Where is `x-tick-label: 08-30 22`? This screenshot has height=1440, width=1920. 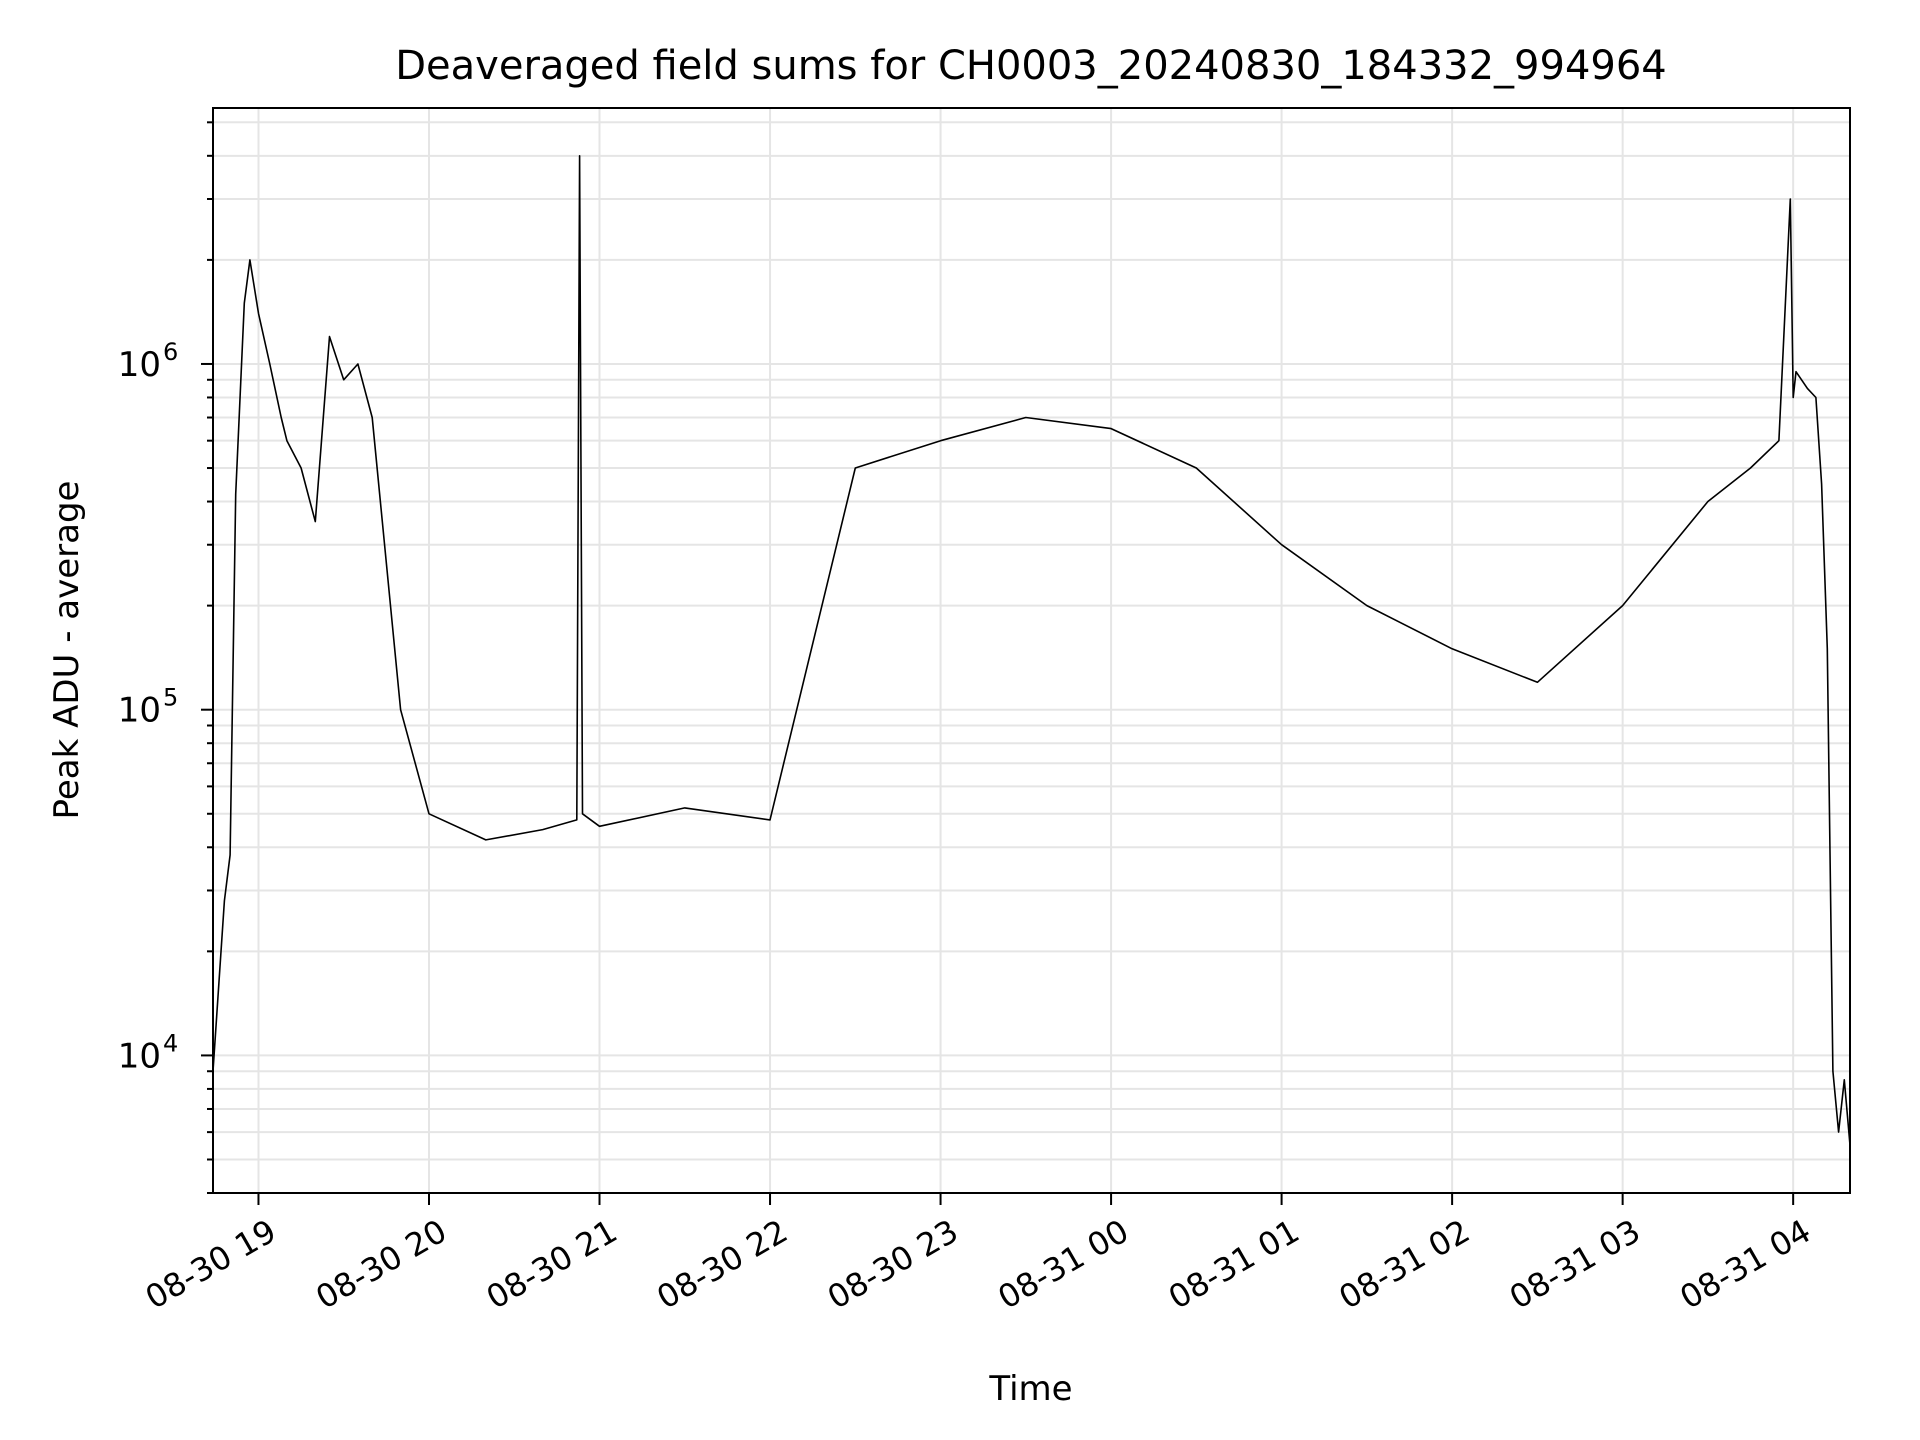
x-tick-label: 08-30 22 is located at coordinates (722, 1264).